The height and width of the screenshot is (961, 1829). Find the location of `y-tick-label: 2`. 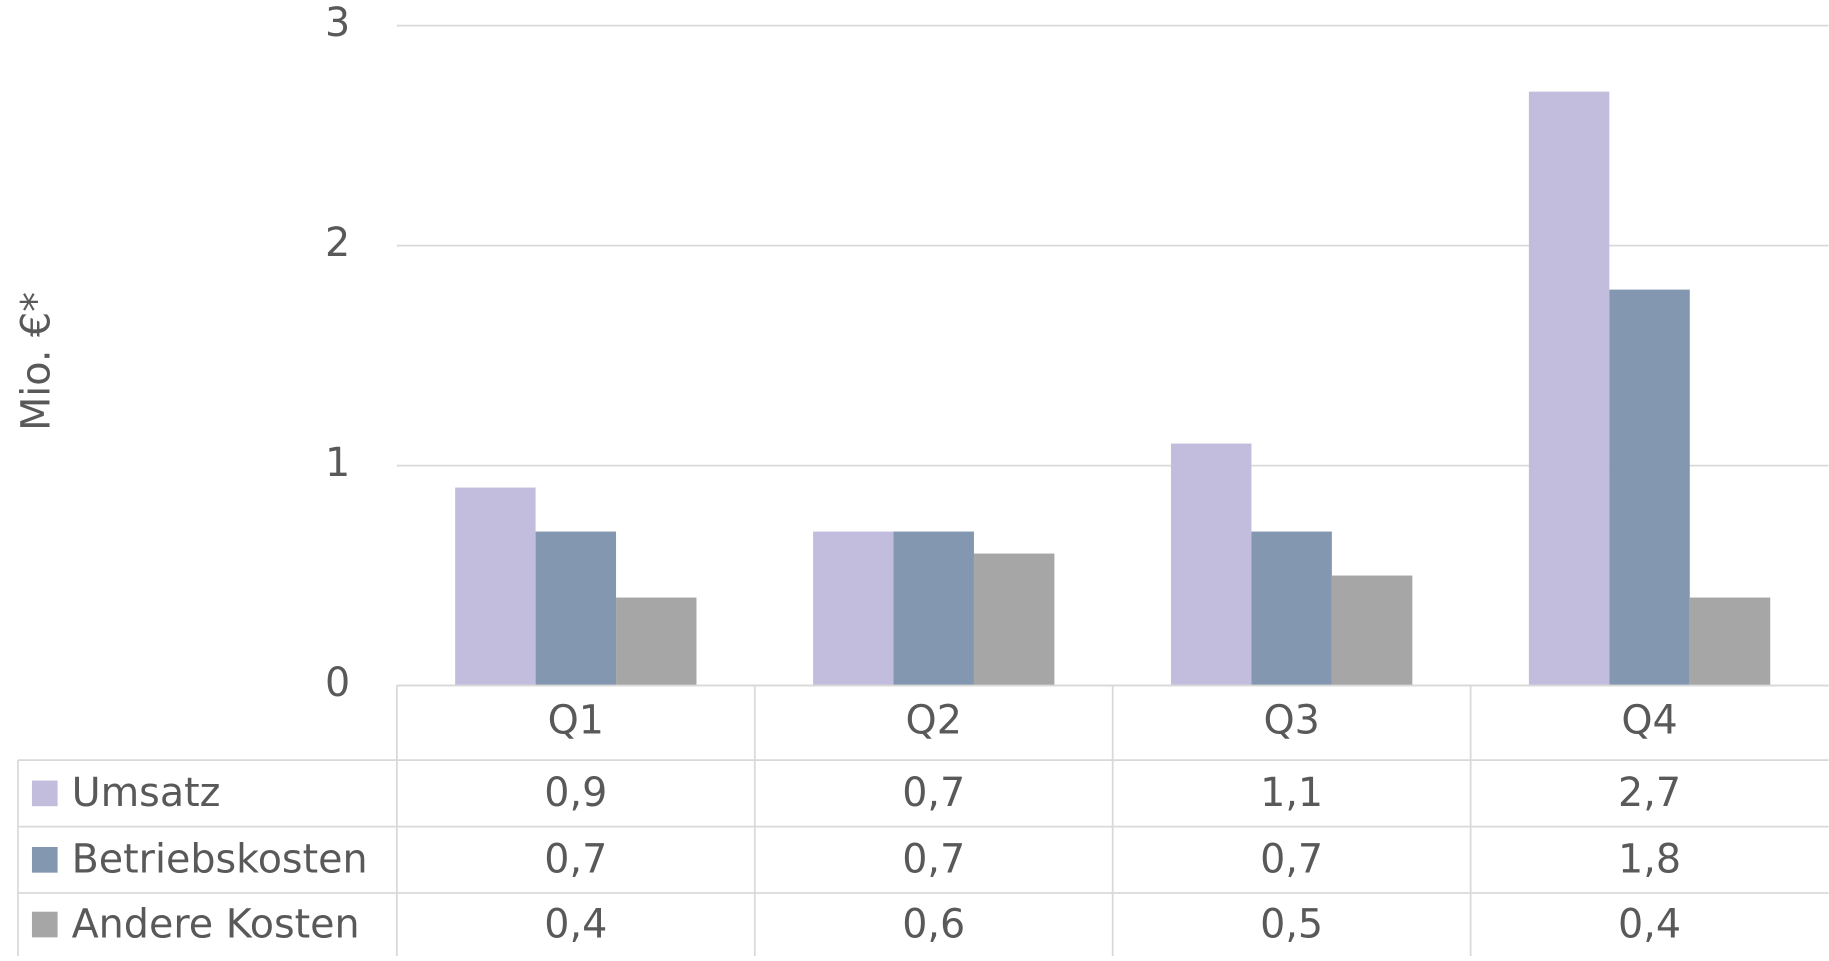

y-tick-label: 2 is located at coordinates (337, 243).